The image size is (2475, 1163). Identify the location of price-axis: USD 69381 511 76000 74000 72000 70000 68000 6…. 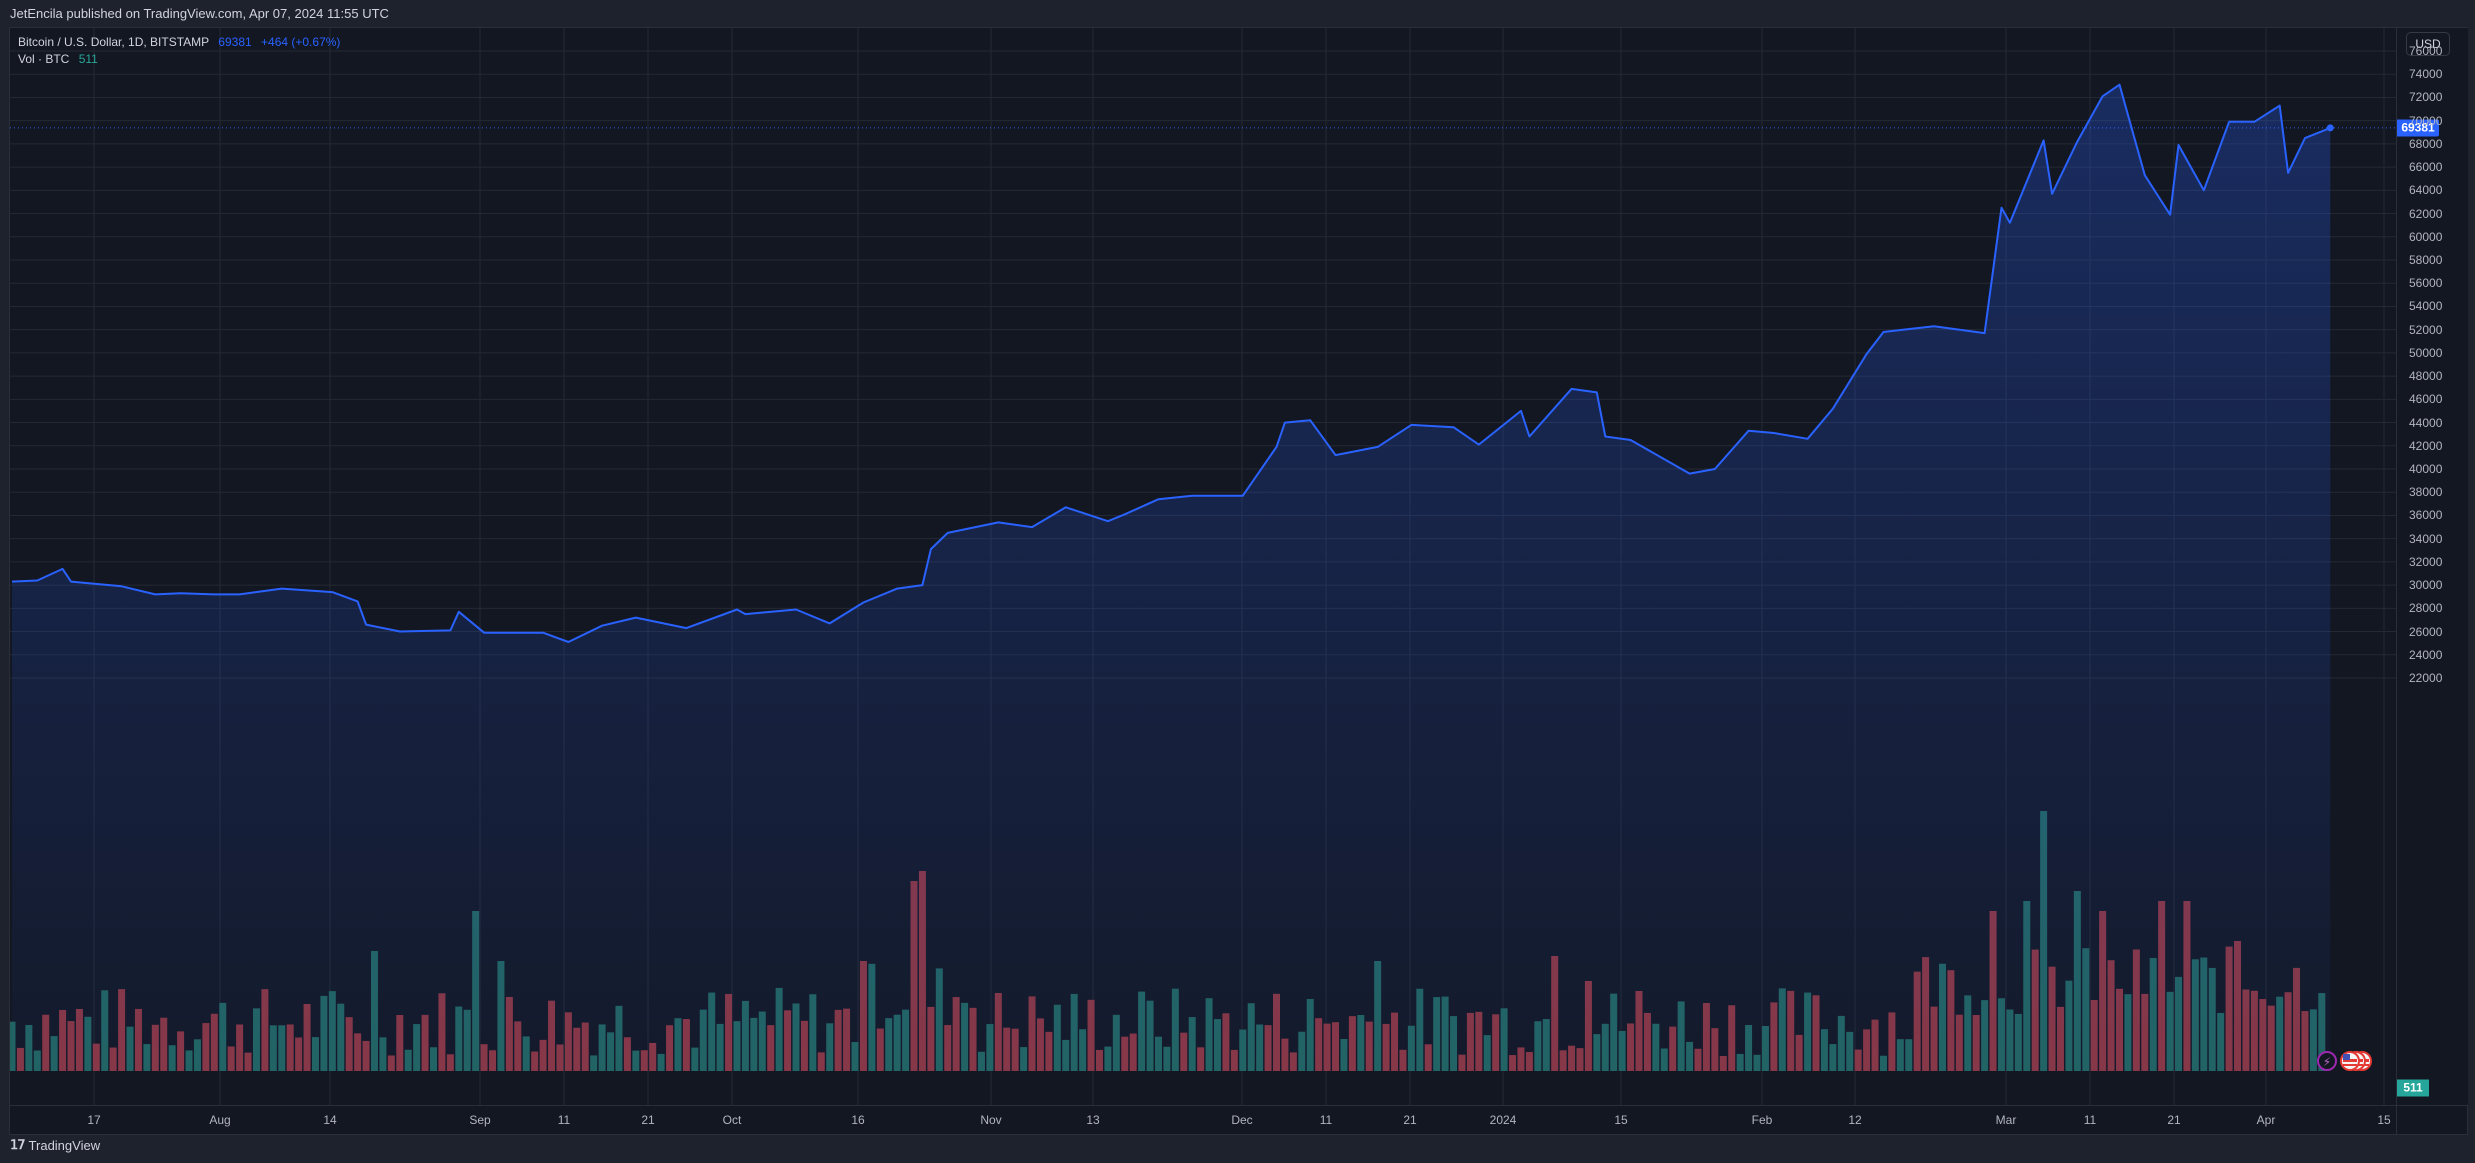
(2432, 566).